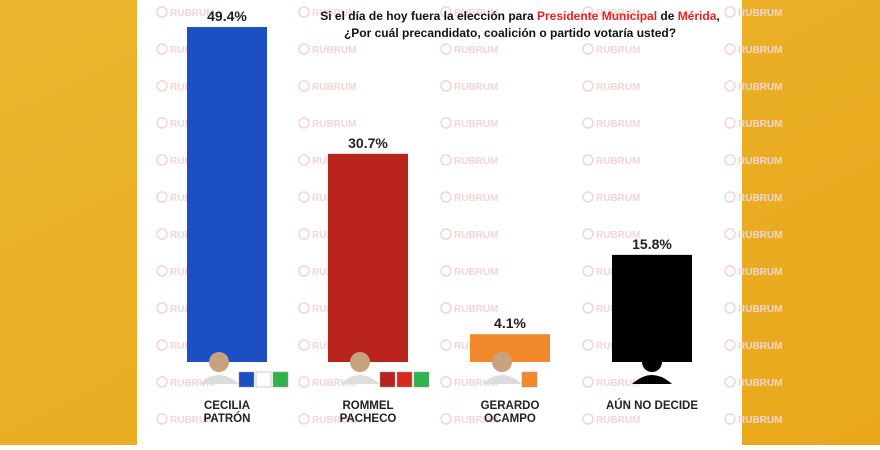 Image resolution: width=880 pixels, height=450 pixels. What do you see at coordinates (428, 16) in the screenshot?
I see `title-part: Si el día de hoy fuera la elección para` at bounding box center [428, 16].